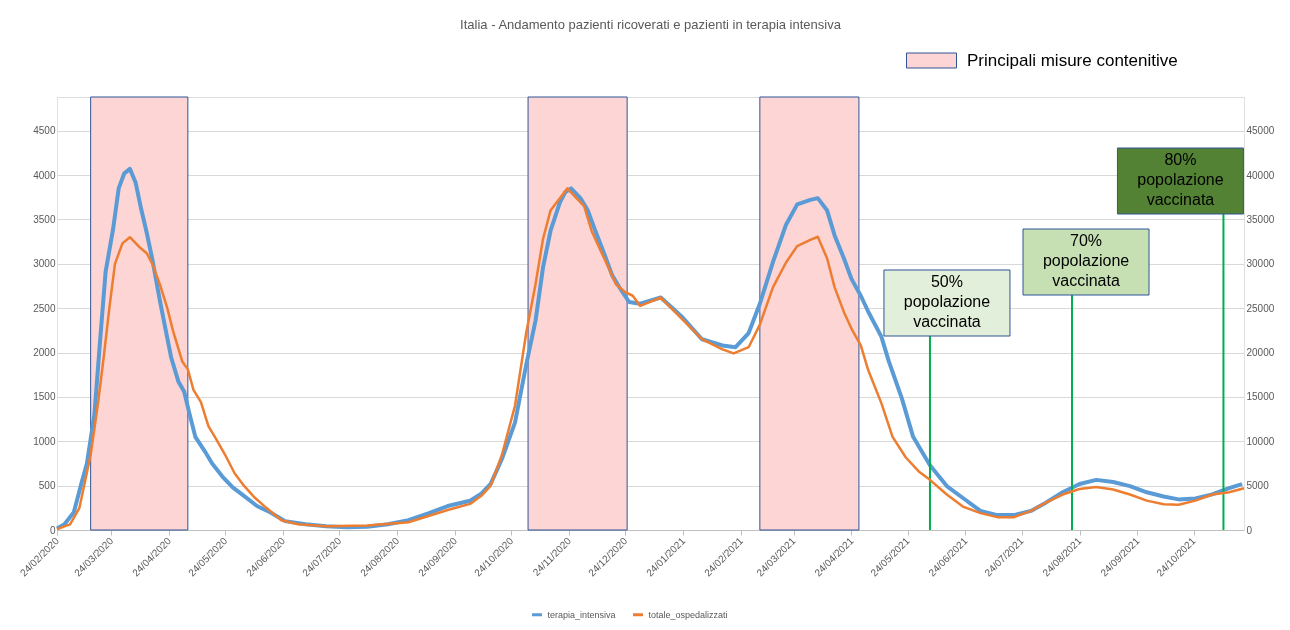 This screenshot has height=630, width=1290. What do you see at coordinates (947, 301) in the screenshot?
I see `ref-line-label: 50% popolazione vaccinata` at bounding box center [947, 301].